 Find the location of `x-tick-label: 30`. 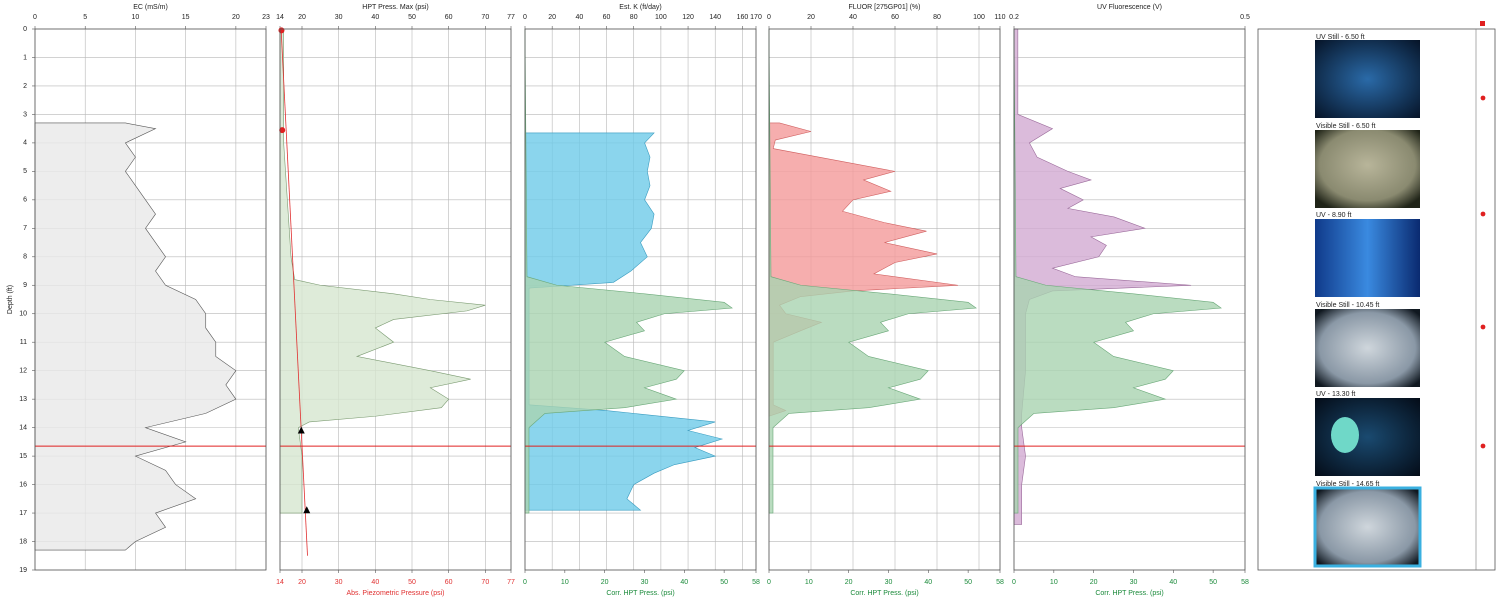

x-tick-label: 30 is located at coordinates (339, 17).